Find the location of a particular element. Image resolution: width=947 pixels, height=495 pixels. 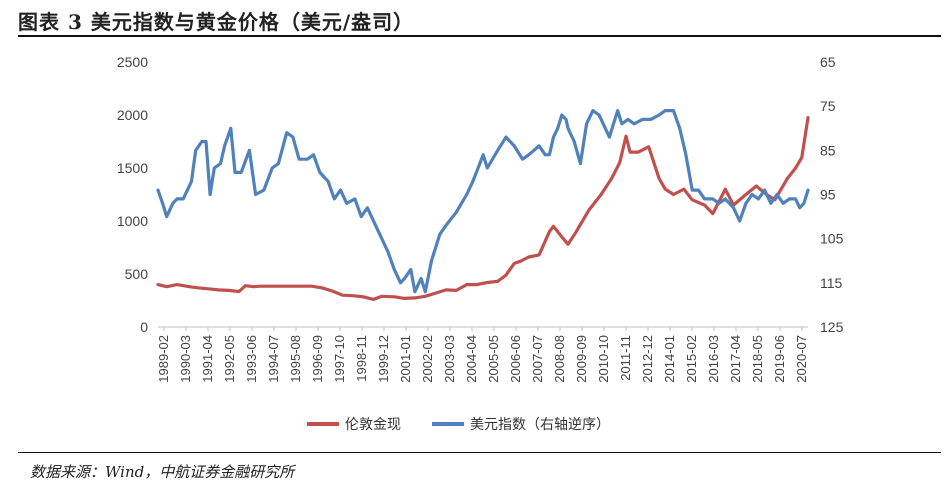

legend-gold-label: 伦敦金现 is located at coordinates (373, 425).